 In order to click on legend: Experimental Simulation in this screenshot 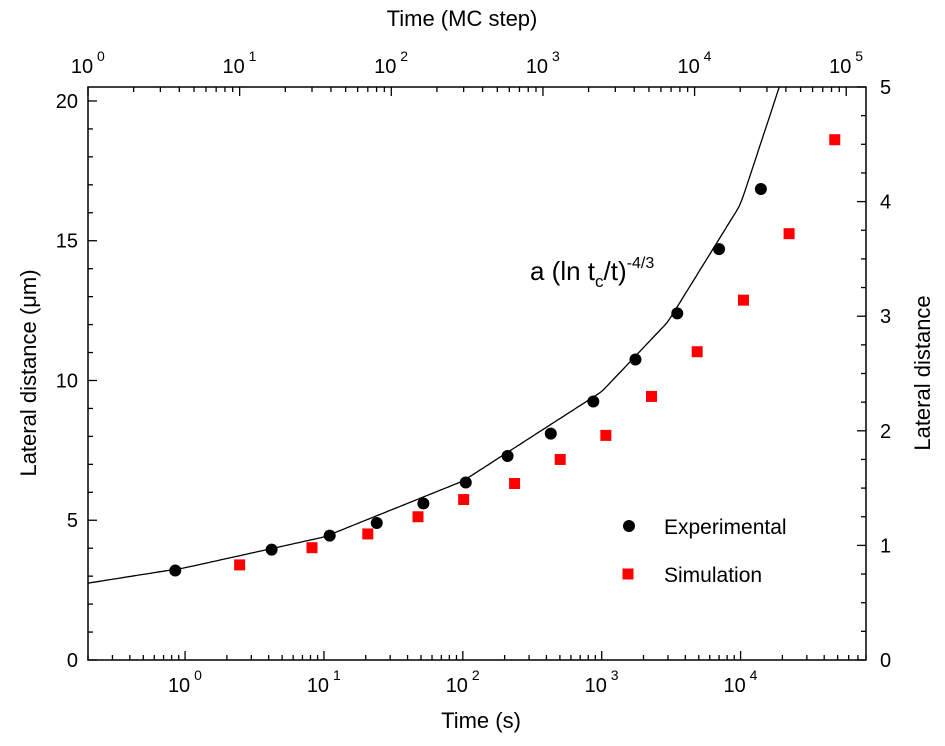, I will do `click(704, 551)`.